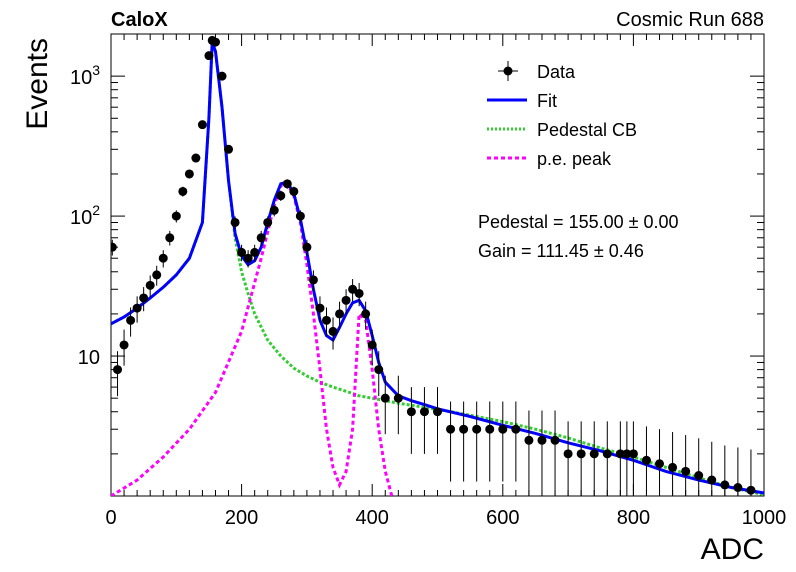 The image size is (796, 572). Describe the element at coordinates (110, 518) in the screenshot. I see `x-tick-label: 0` at that location.